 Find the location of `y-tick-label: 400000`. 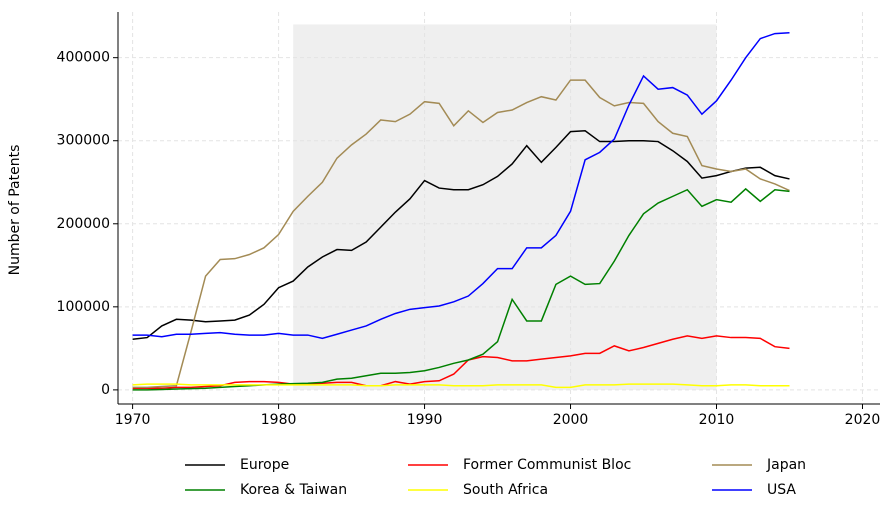

y-tick-label: 400000 is located at coordinates (83, 58).